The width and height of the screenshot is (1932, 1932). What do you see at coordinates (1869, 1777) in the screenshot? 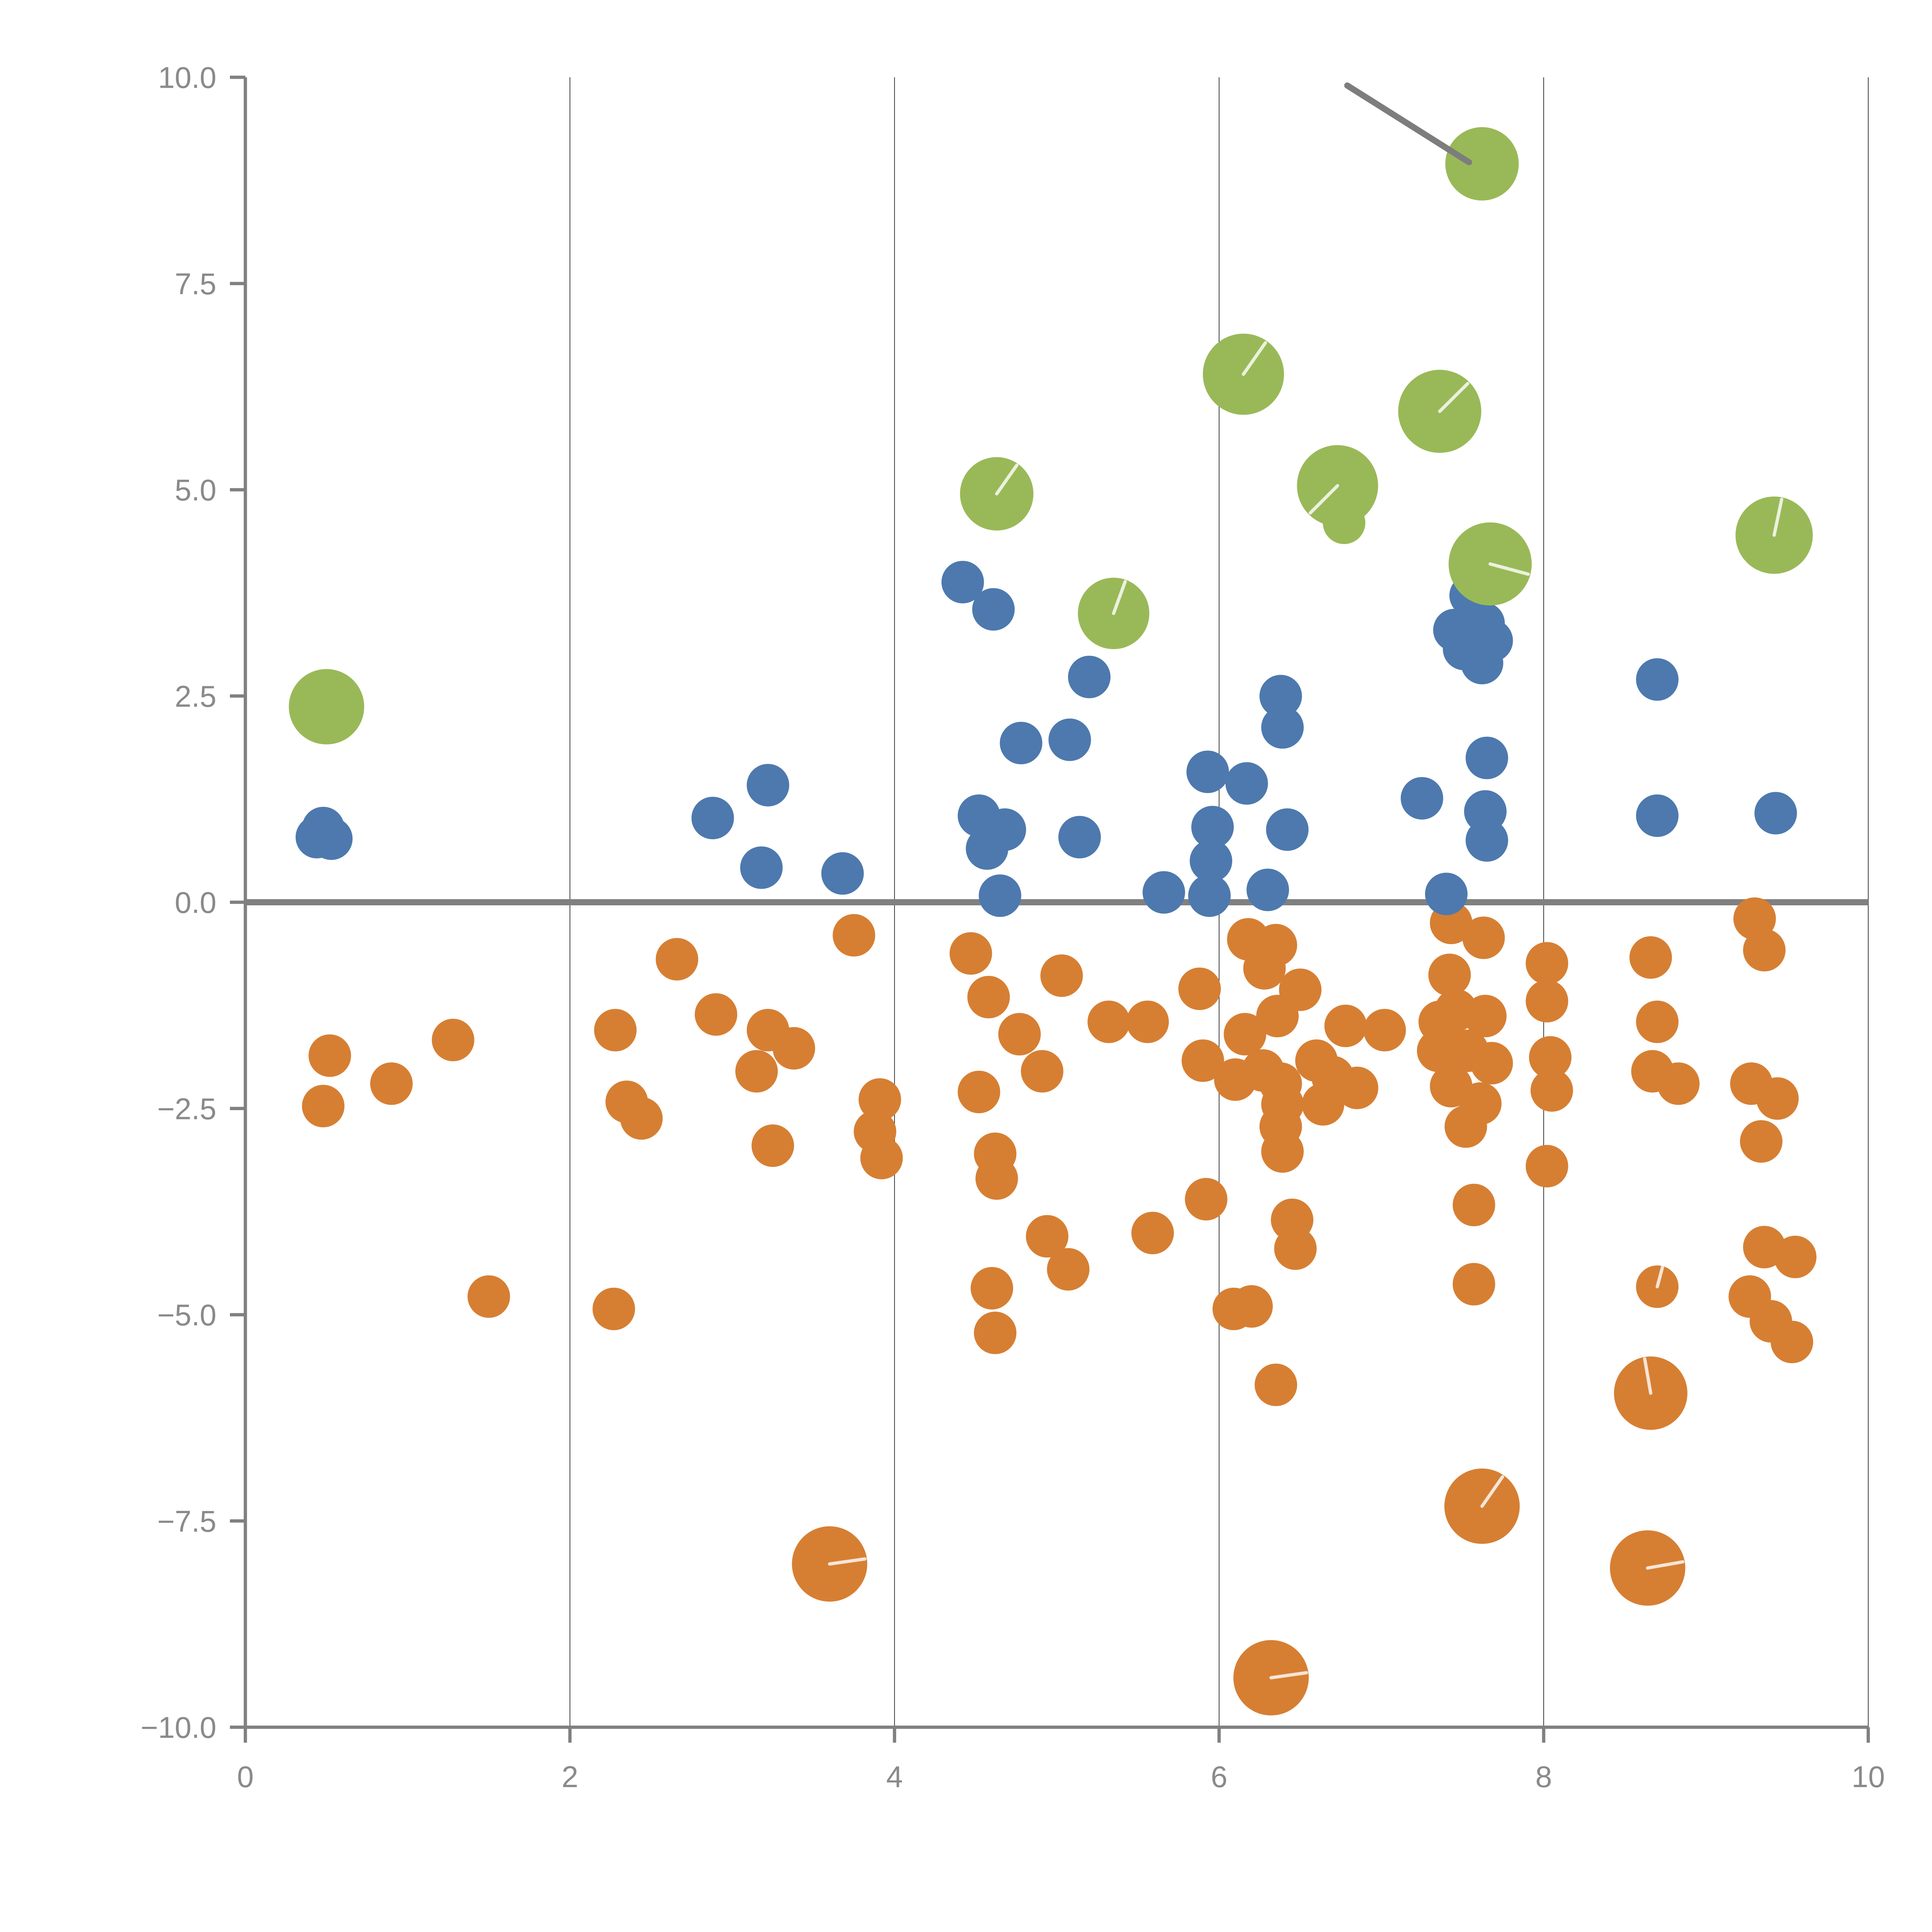
I see `x-tick-label: 10` at bounding box center [1869, 1777].